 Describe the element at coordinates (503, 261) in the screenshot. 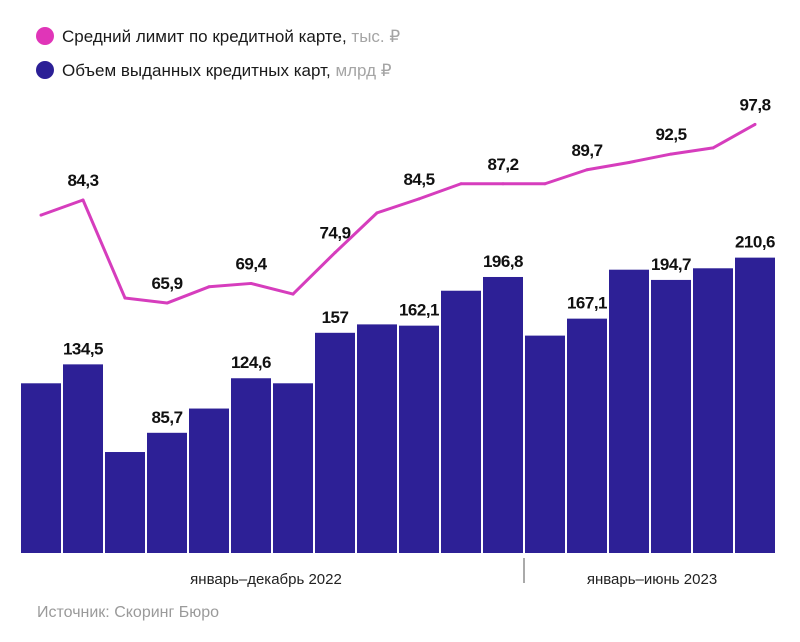

I see `bar-value-label: 196,8` at that location.